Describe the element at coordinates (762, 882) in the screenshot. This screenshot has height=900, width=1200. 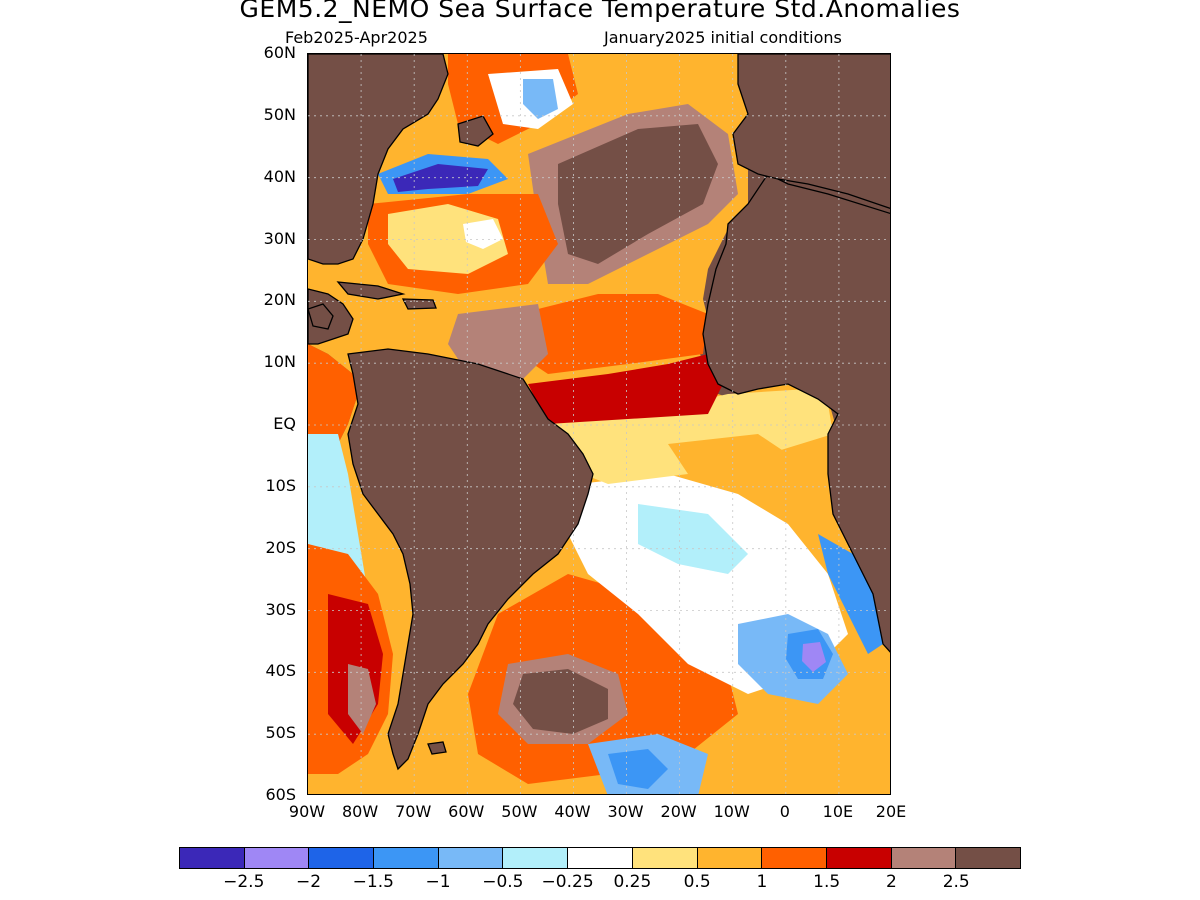
I see `colorbar-tick-label: 1` at that location.